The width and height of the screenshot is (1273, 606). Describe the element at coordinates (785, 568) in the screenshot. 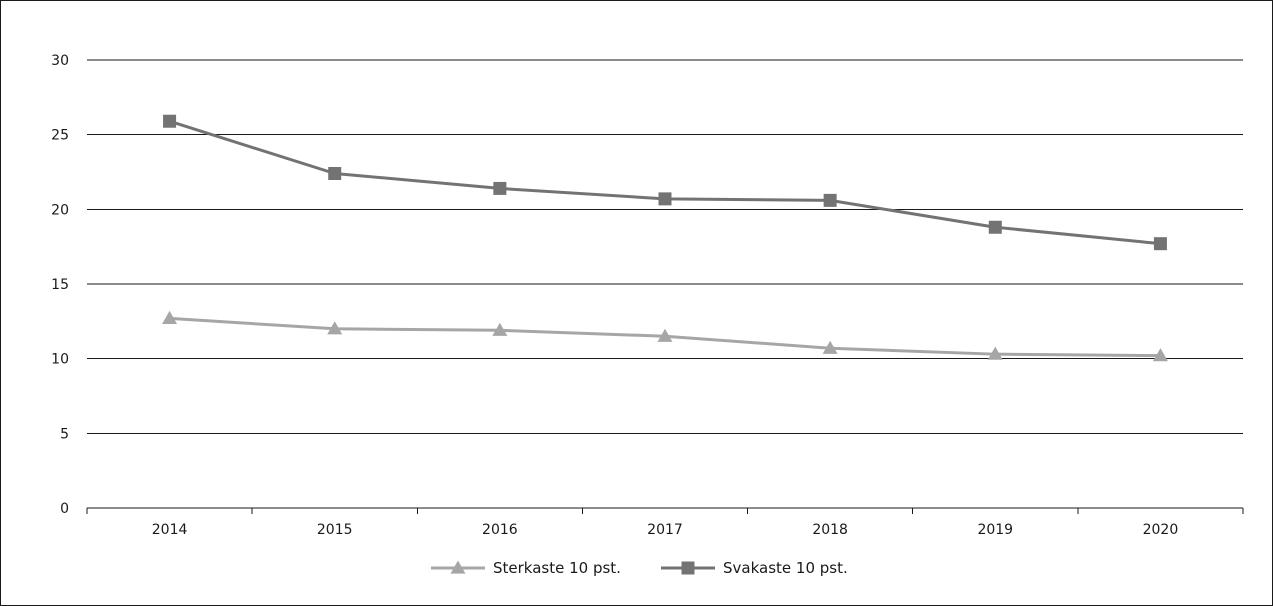

I see `legend-label: Svakaste 10 pst.` at that location.